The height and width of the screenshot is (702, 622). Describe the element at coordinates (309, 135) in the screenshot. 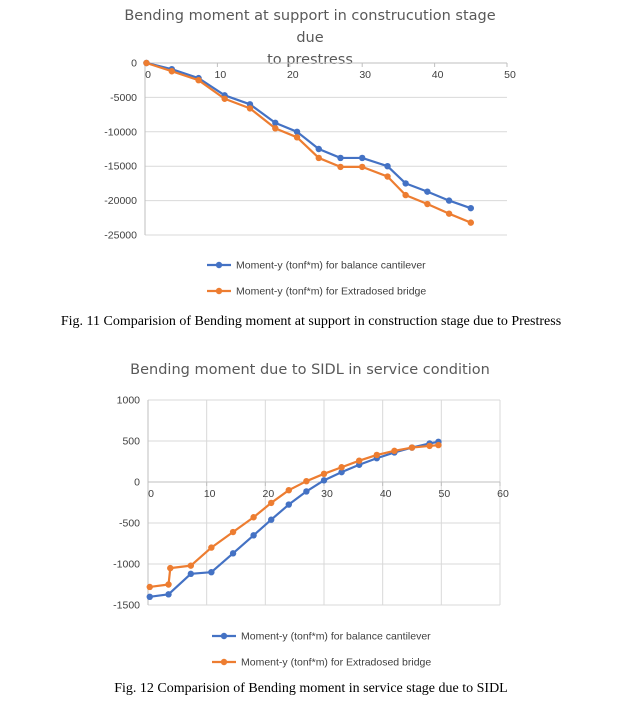

I see `chart-1-series-1-line` at that location.